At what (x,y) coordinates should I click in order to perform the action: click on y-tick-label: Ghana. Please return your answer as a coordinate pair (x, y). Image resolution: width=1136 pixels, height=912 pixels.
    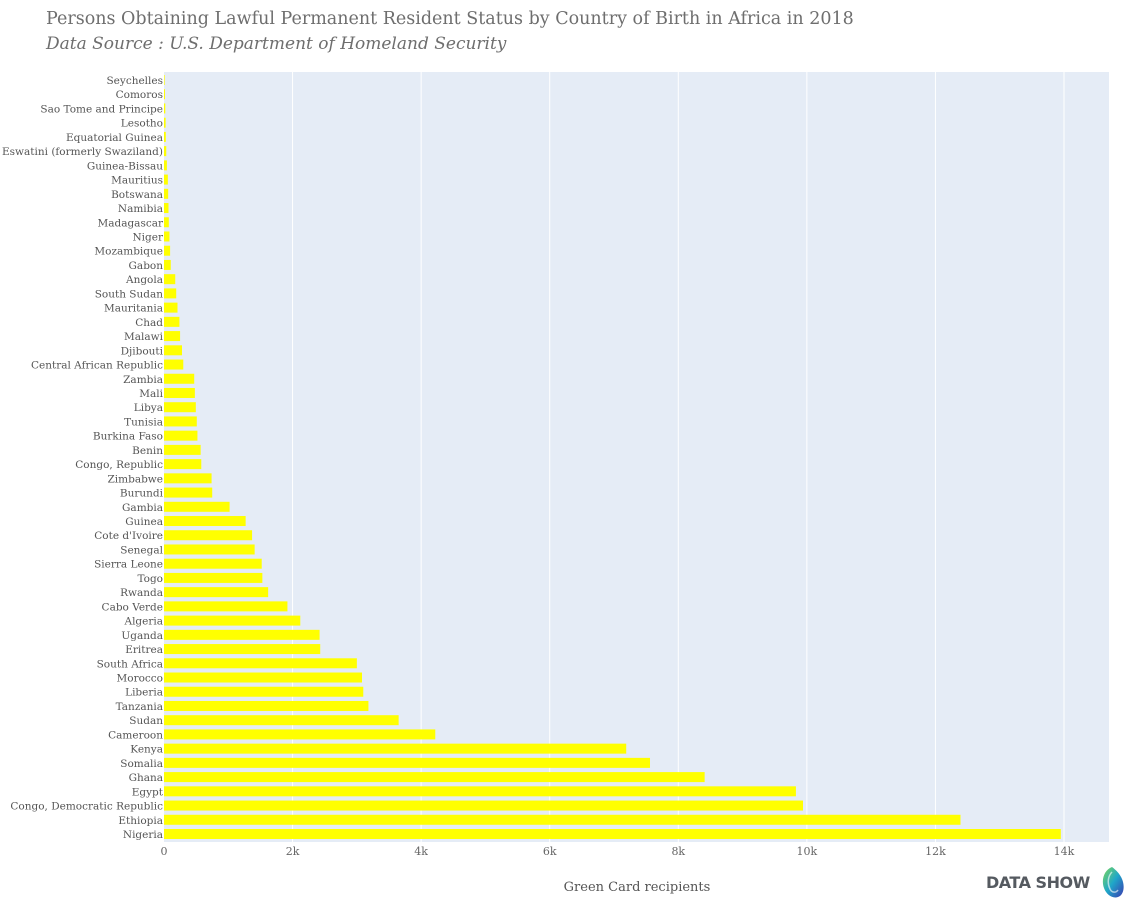
    Looking at the image, I should click on (146, 778).